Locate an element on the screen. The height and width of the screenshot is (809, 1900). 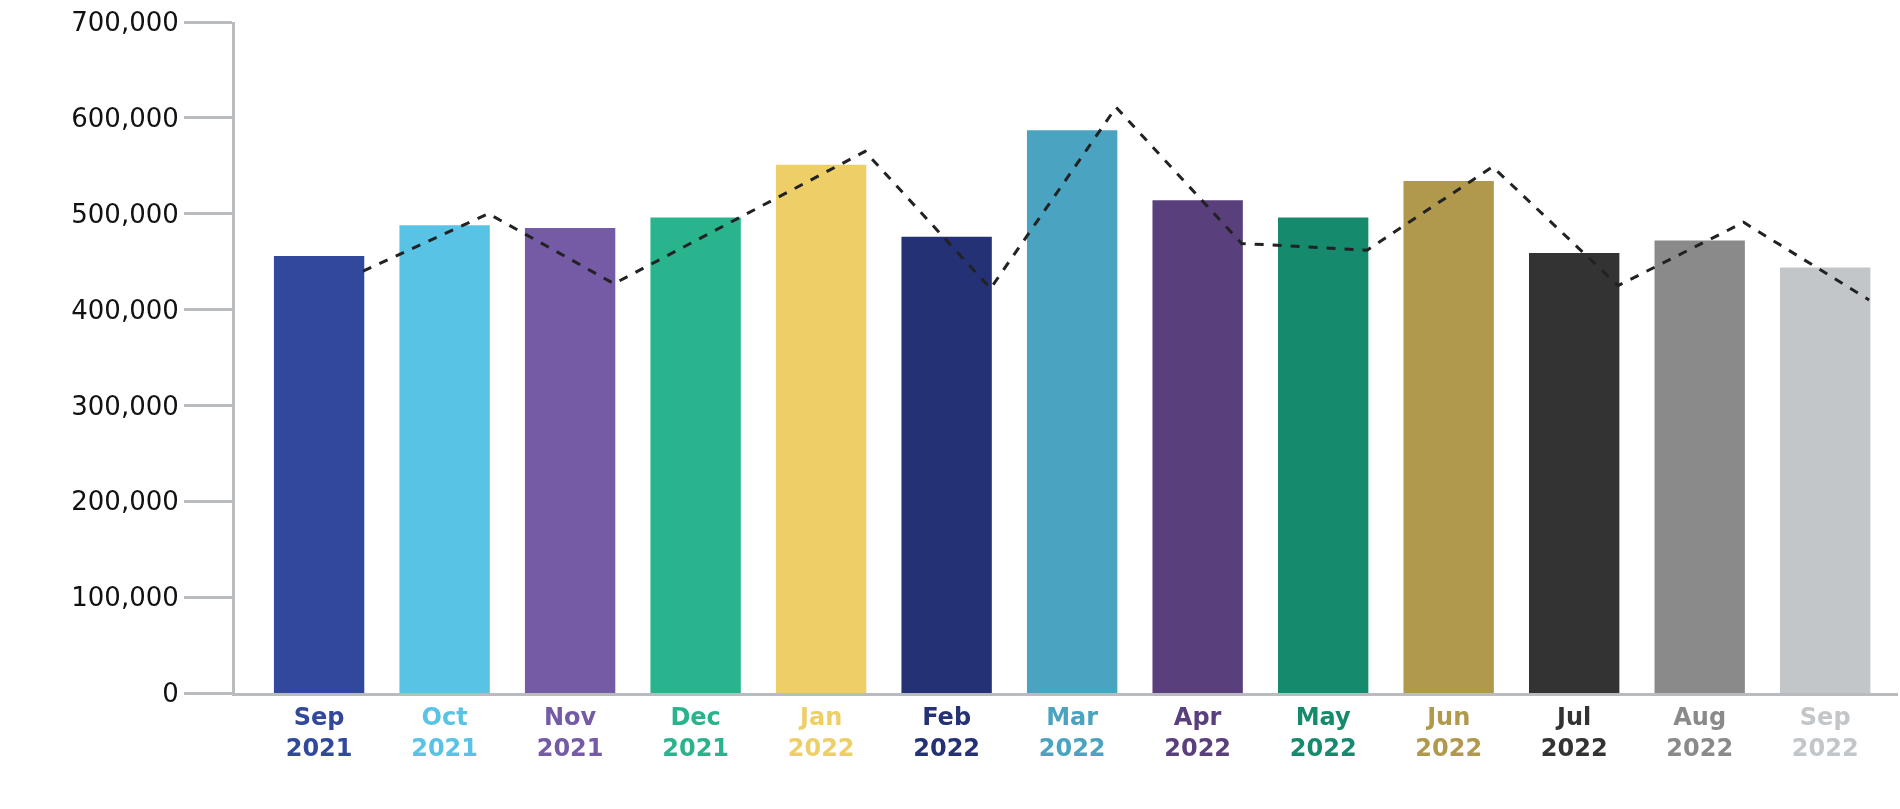
x-tick-label: Jun 2022 is located at coordinates (1449, 732).